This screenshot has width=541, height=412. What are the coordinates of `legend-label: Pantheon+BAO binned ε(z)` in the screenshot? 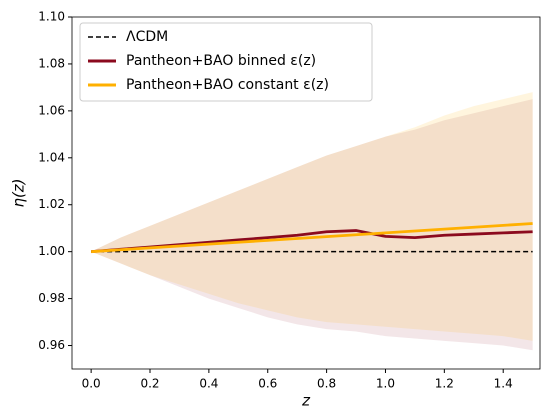 It's located at (221, 61).